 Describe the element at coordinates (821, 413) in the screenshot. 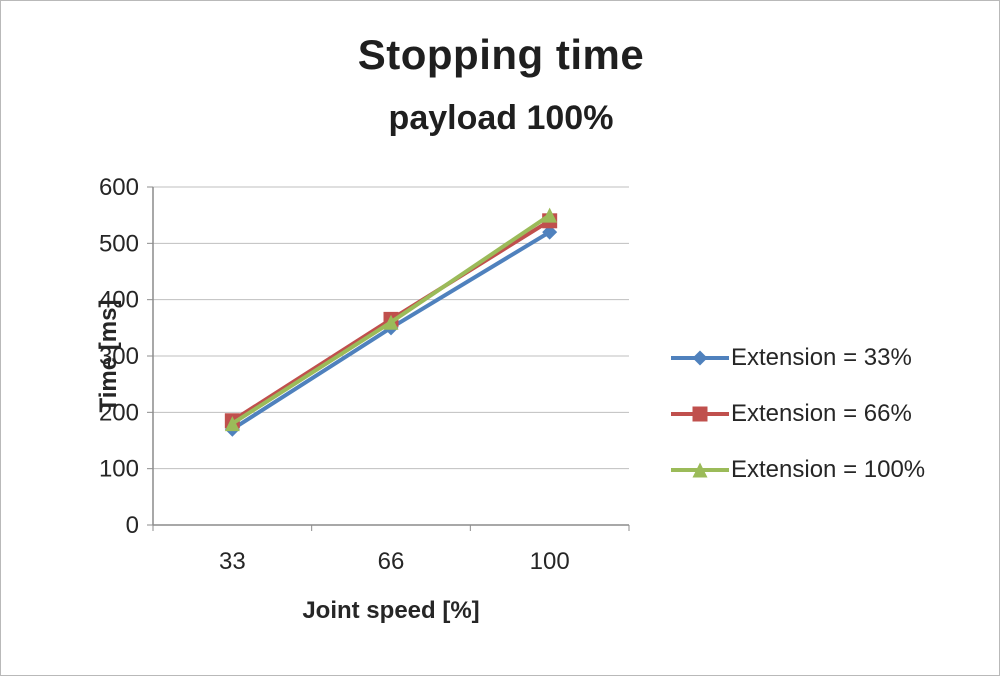

I see `legend-label: Extension = 66%` at that location.